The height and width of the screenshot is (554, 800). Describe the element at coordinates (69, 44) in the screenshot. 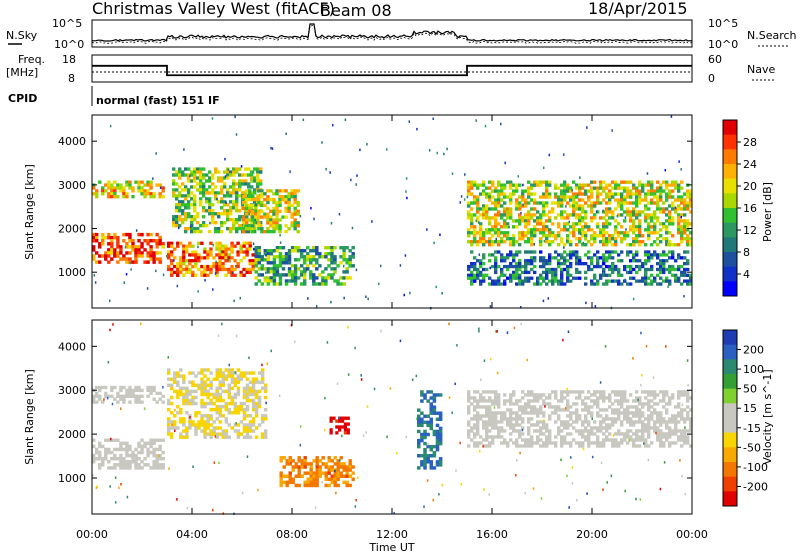

I see `noise-left-tick-bottom: 10^0` at that location.